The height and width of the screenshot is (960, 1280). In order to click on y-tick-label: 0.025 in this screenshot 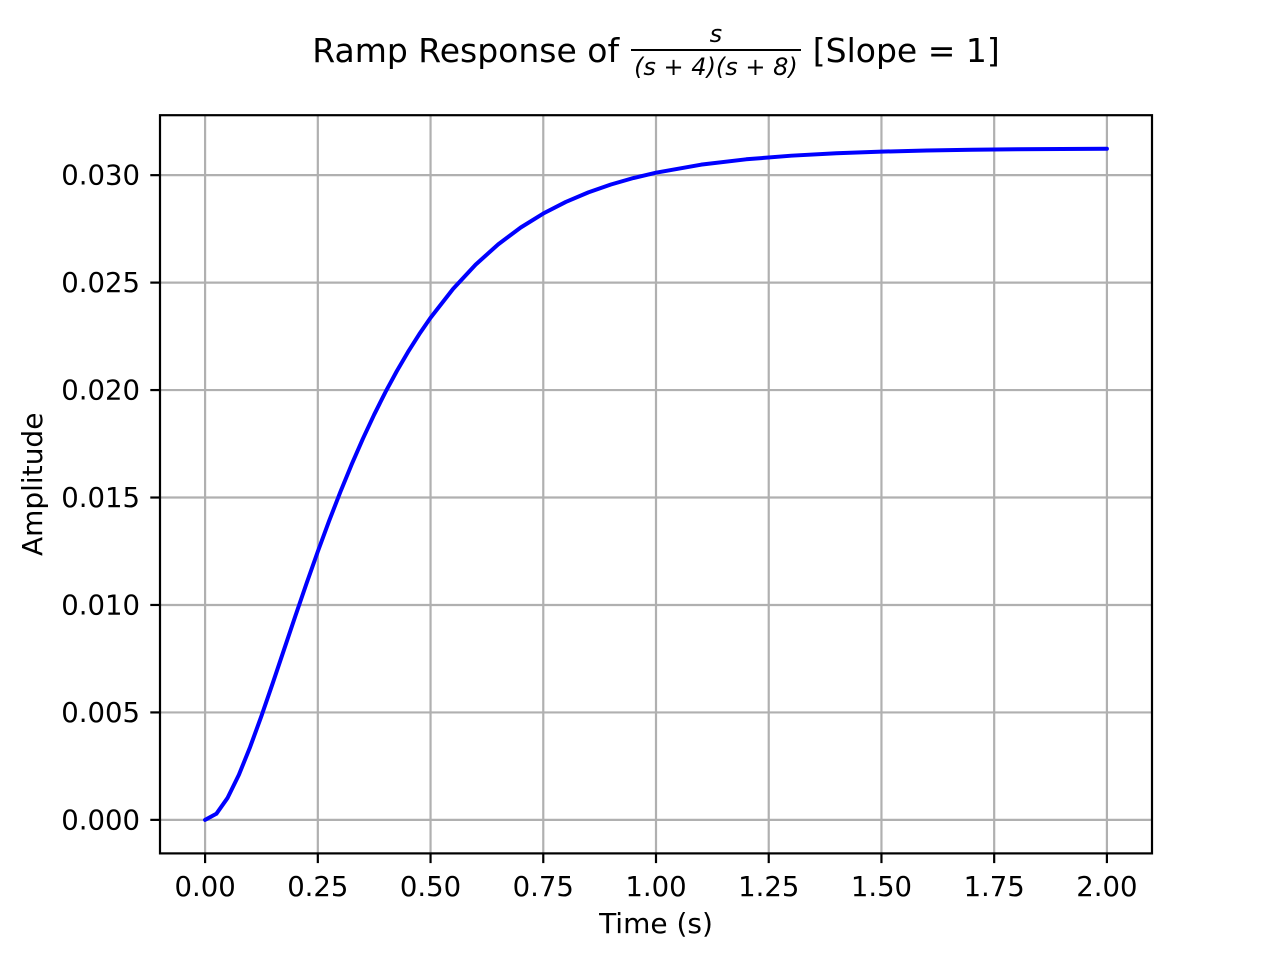, I will do `click(100, 283)`.